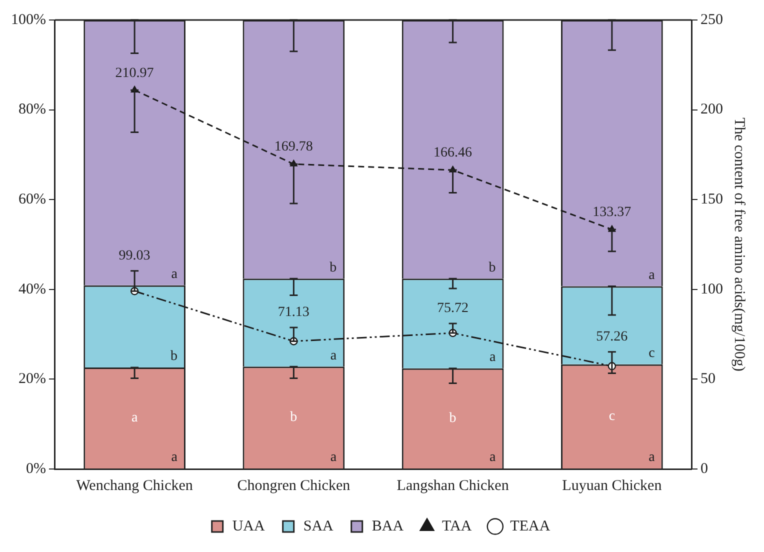 This screenshot has width=764, height=552. I want to click on y-tick-label: 60%, so click(32, 200).